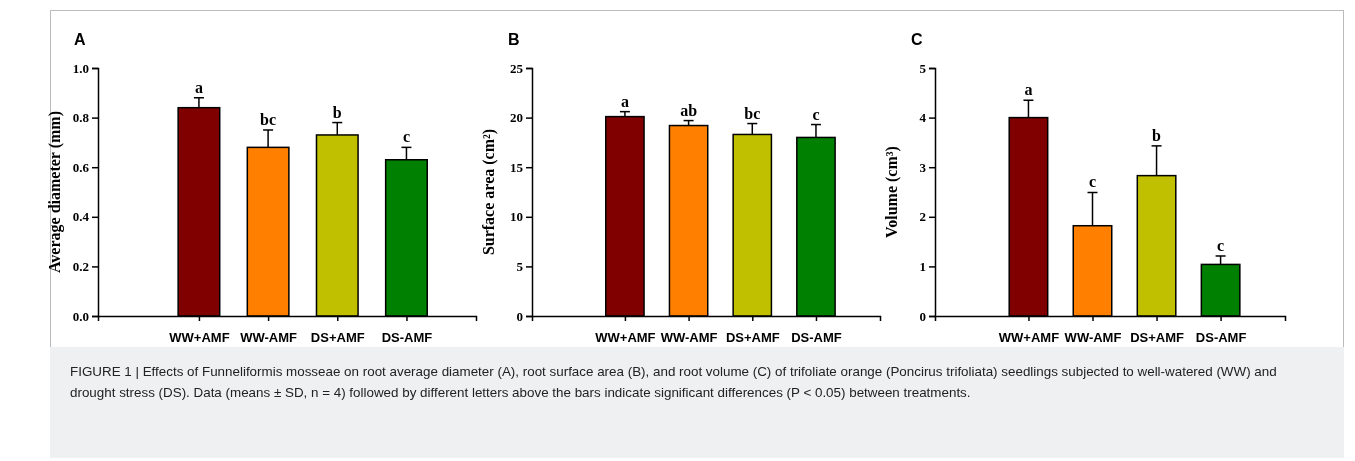 This screenshot has height=461, width=1355. I want to click on y-tick-label: 0.8, so click(81, 118).